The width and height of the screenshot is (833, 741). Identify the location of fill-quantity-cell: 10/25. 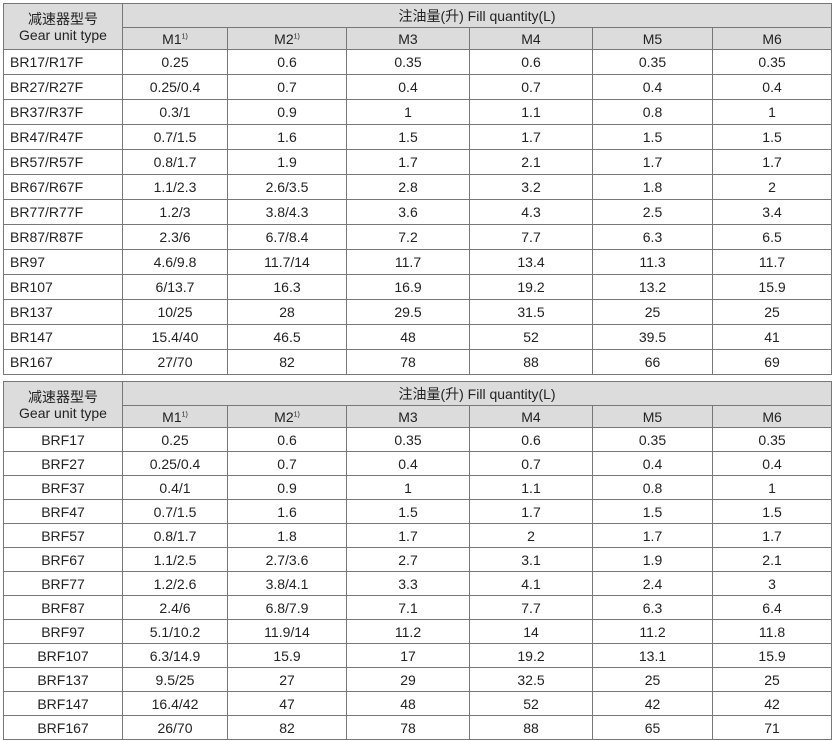
(175, 312).